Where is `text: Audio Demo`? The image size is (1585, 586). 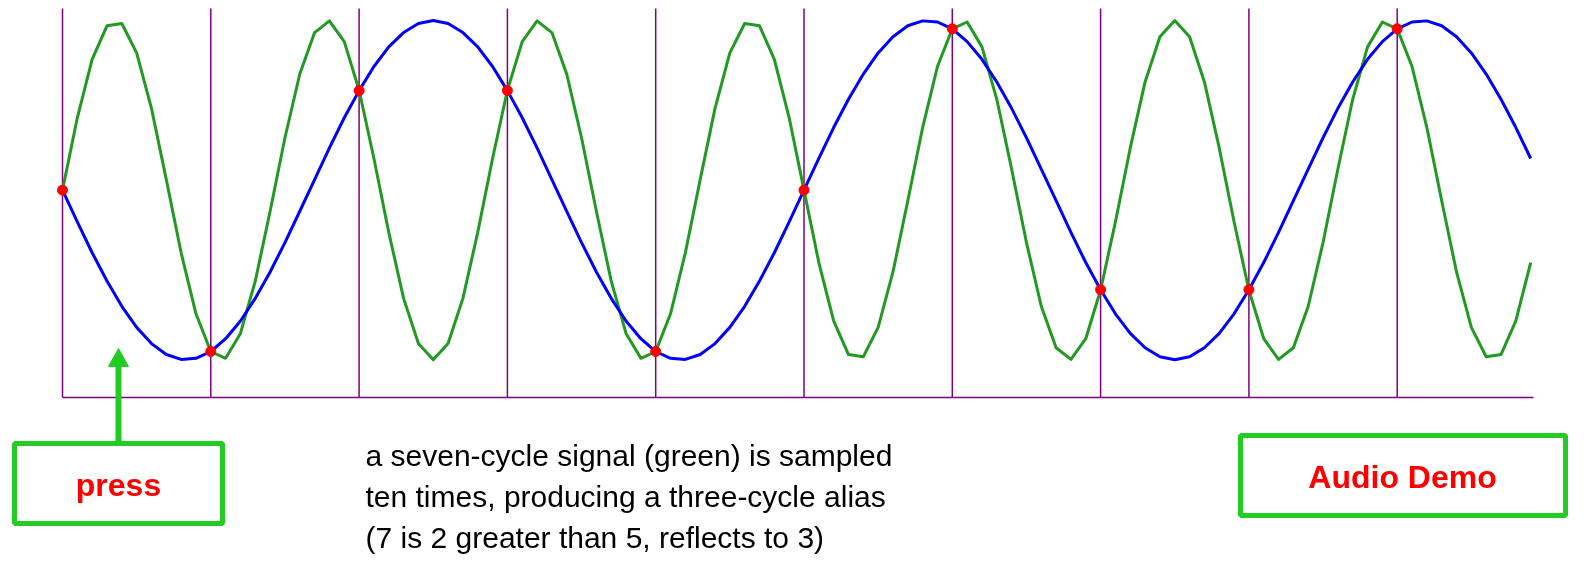 text: Audio Demo is located at coordinates (1402, 476).